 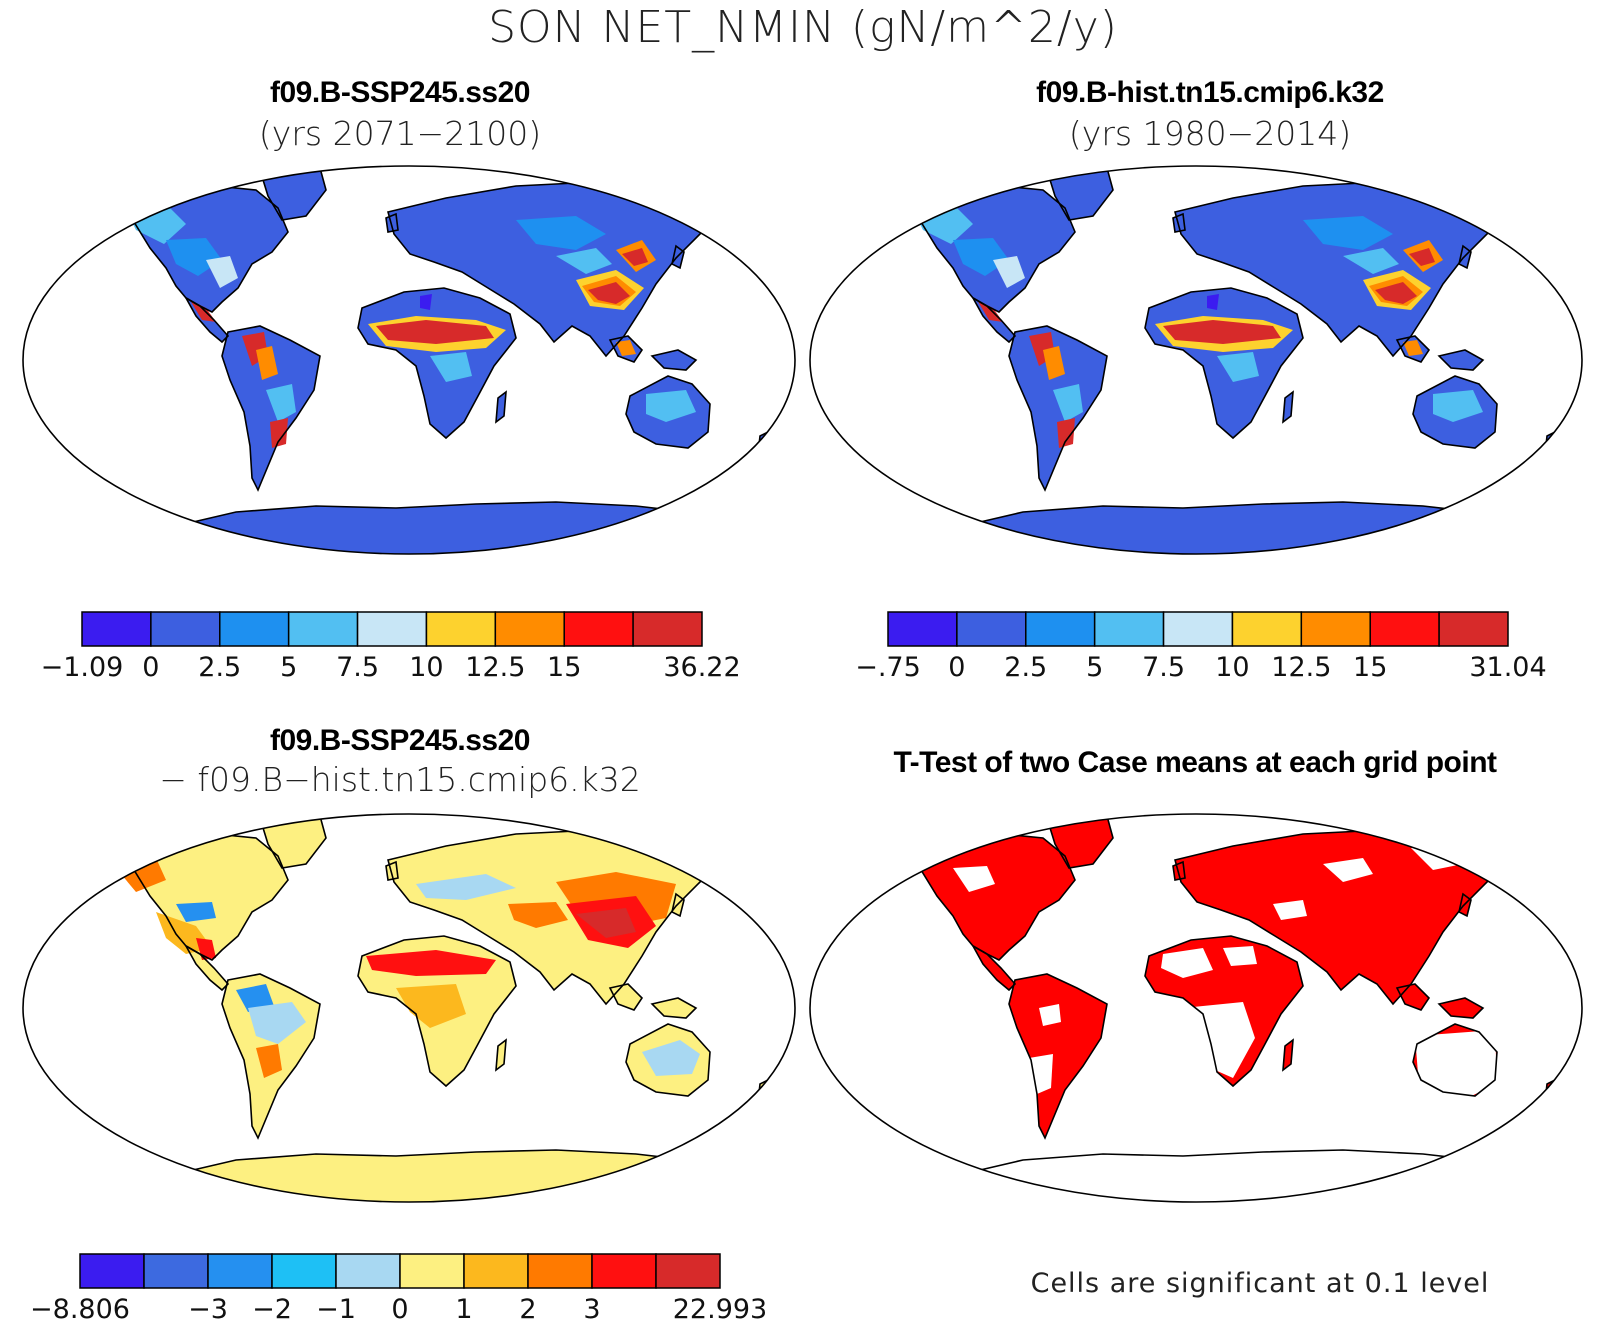 I want to click on colorbar-tick-label: 2.5, so click(x=219, y=667).